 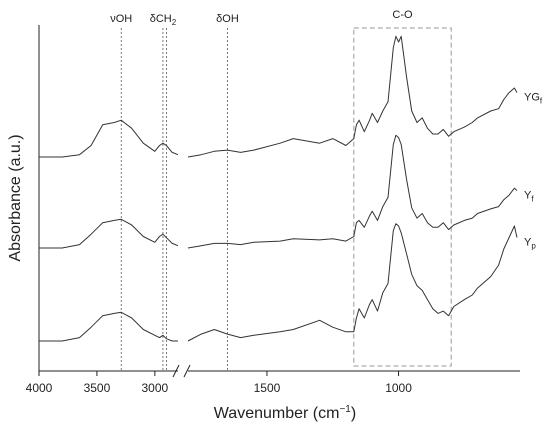 What do you see at coordinates (533, 99) in the screenshot?
I see `series-label-0: YGf` at bounding box center [533, 99].